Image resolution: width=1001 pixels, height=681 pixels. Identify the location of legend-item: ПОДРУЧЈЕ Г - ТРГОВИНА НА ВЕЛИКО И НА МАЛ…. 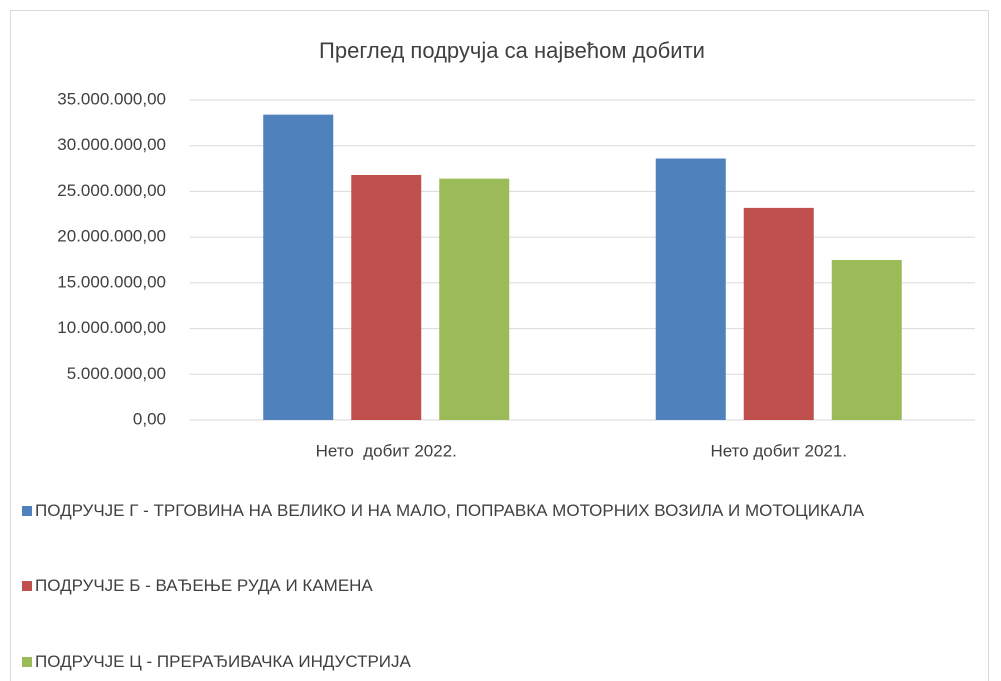
(498, 511).